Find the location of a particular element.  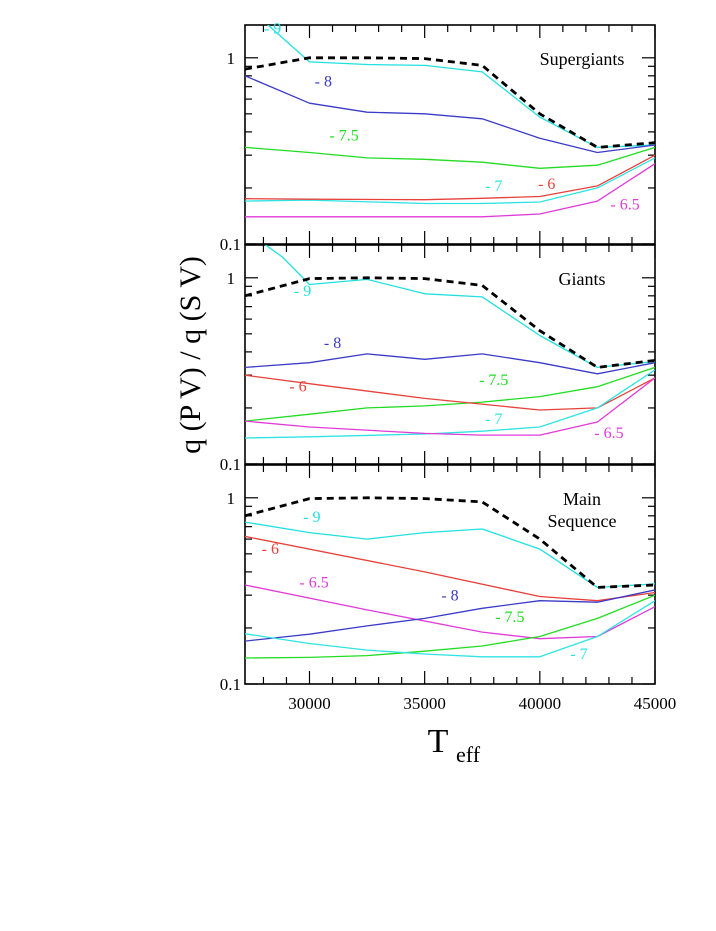

panel-title: Giants is located at coordinates (582, 279).